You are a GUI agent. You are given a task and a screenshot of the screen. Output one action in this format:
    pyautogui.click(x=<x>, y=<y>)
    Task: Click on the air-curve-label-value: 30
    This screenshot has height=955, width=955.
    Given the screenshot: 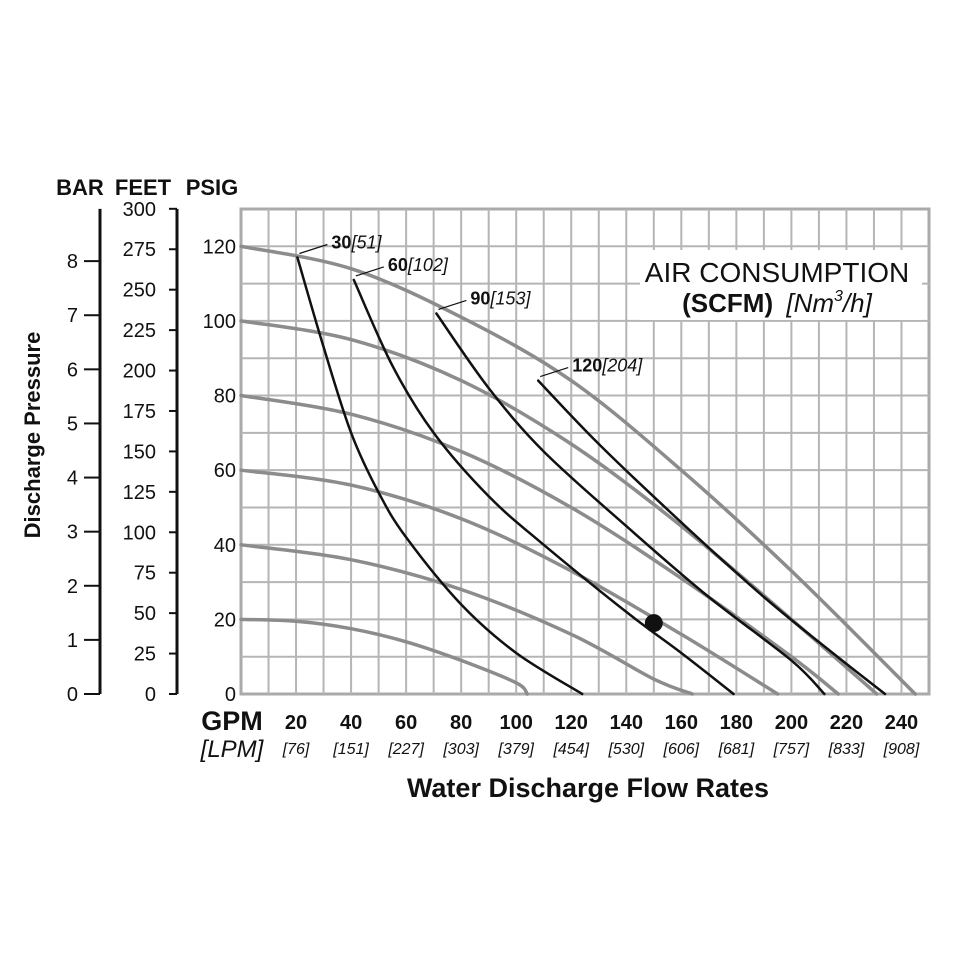 What is the action you would take?
    pyautogui.click(x=341, y=243)
    